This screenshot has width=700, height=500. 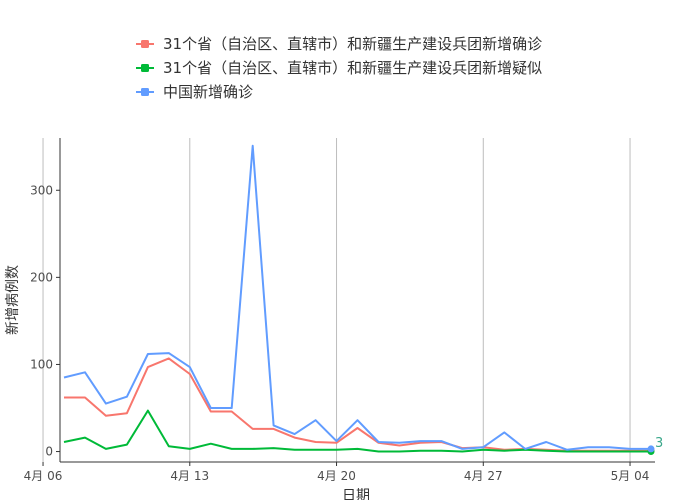 What do you see at coordinates (352, 44) in the screenshot?
I see `legend-label-0: 31个省（自治区、直辖市）和新疆生产建设兵团新增确诊` at bounding box center [352, 44].